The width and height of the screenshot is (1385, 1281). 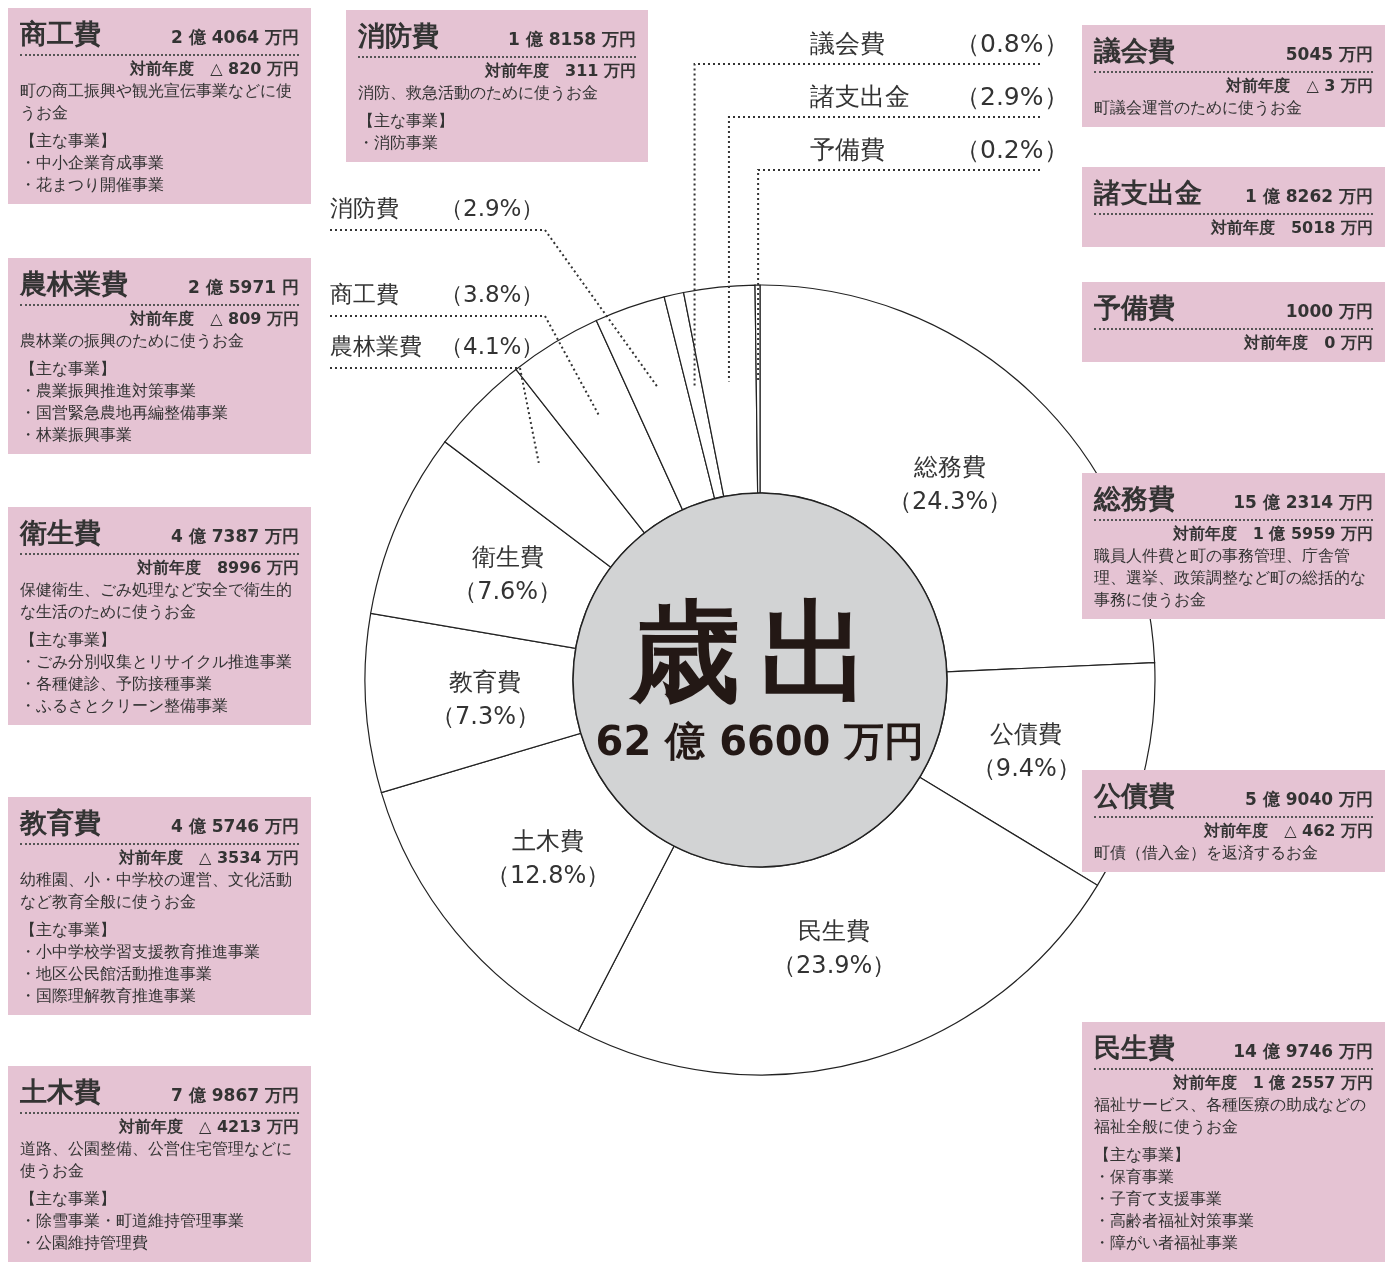 What do you see at coordinates (156, 1160) in the screenshot?
I see `text: 道路、公園整備、公営住宅管理などに使うお金` at bounding box center [156, 1160].